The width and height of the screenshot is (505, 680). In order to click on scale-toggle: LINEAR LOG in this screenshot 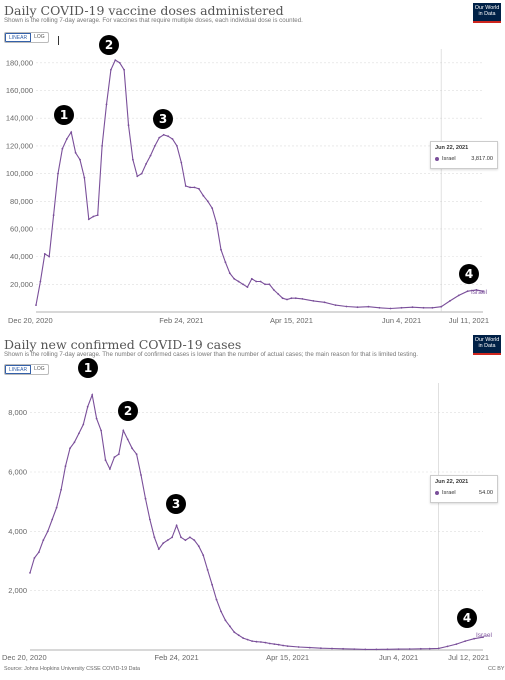, I will do `click(26, 37)`.